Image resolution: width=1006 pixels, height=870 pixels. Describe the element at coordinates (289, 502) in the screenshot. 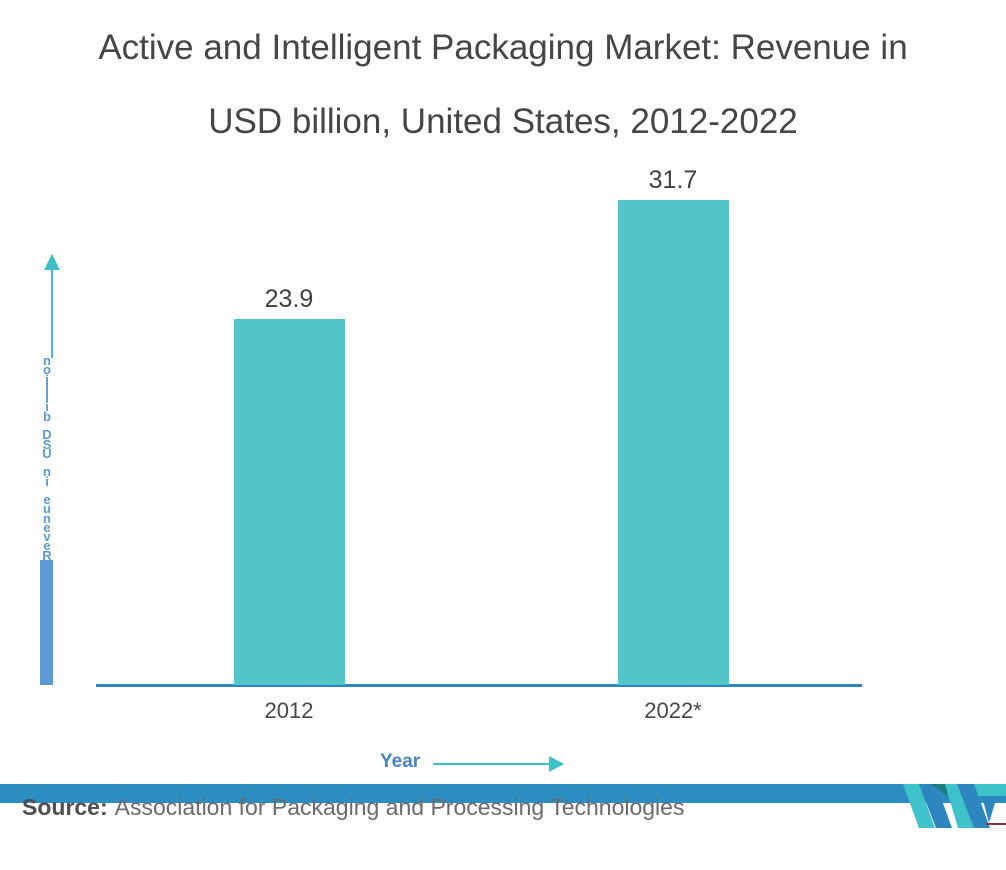

I see `bar-2012` at that location.